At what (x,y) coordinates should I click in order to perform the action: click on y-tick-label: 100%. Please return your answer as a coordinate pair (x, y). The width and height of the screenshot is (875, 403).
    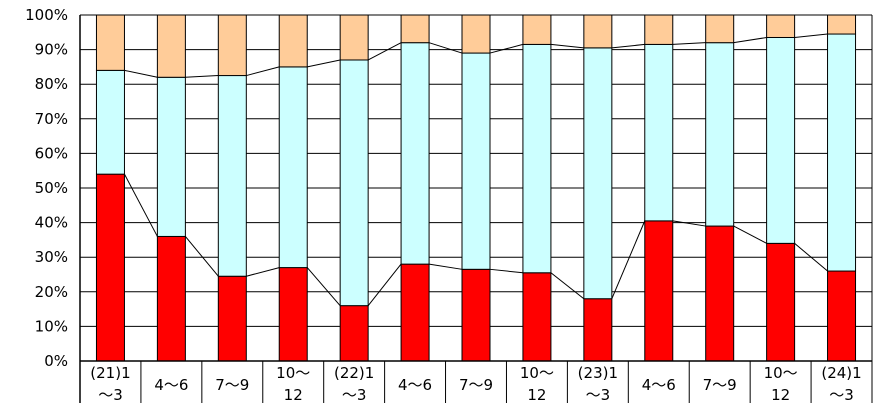
    Looking at the image, I should click on (46, 15).